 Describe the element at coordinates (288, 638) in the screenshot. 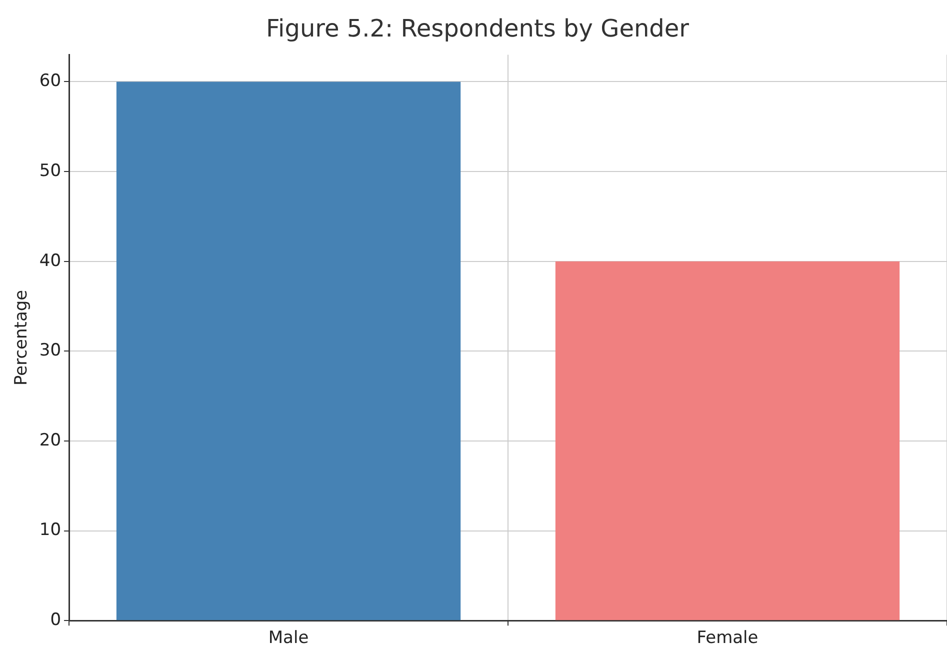

I see `x-tick-label: Male` at that location.